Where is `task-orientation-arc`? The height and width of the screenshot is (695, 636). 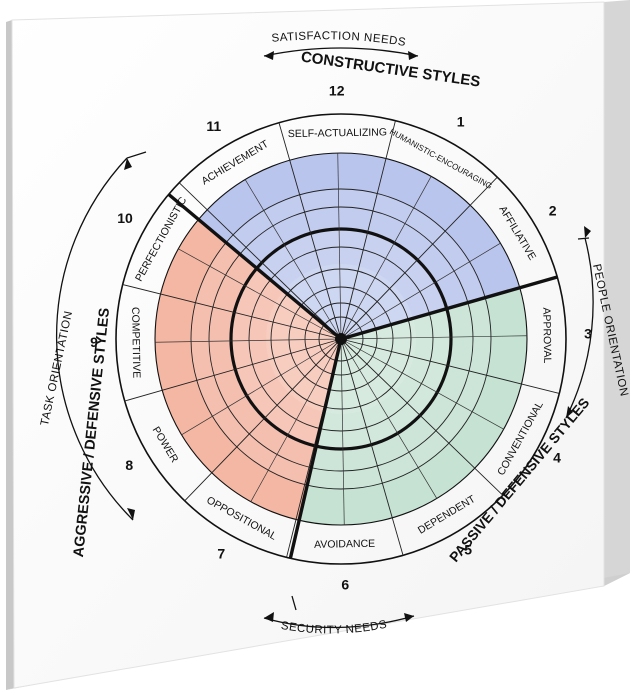
task-orientation-arc is located at coordinates (94, 339).